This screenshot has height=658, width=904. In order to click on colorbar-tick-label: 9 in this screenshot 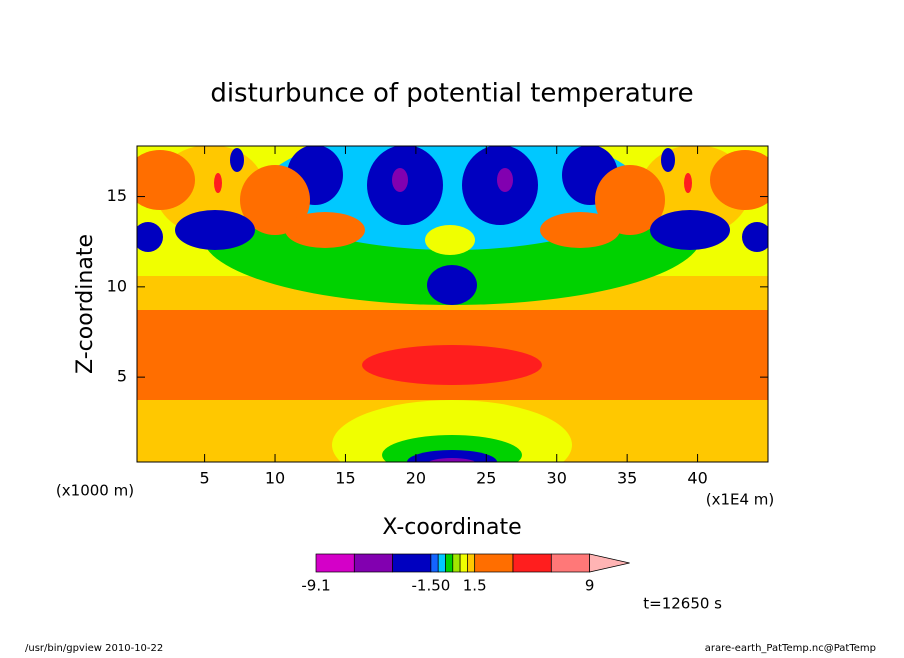, I will do `click(590, 586)`.